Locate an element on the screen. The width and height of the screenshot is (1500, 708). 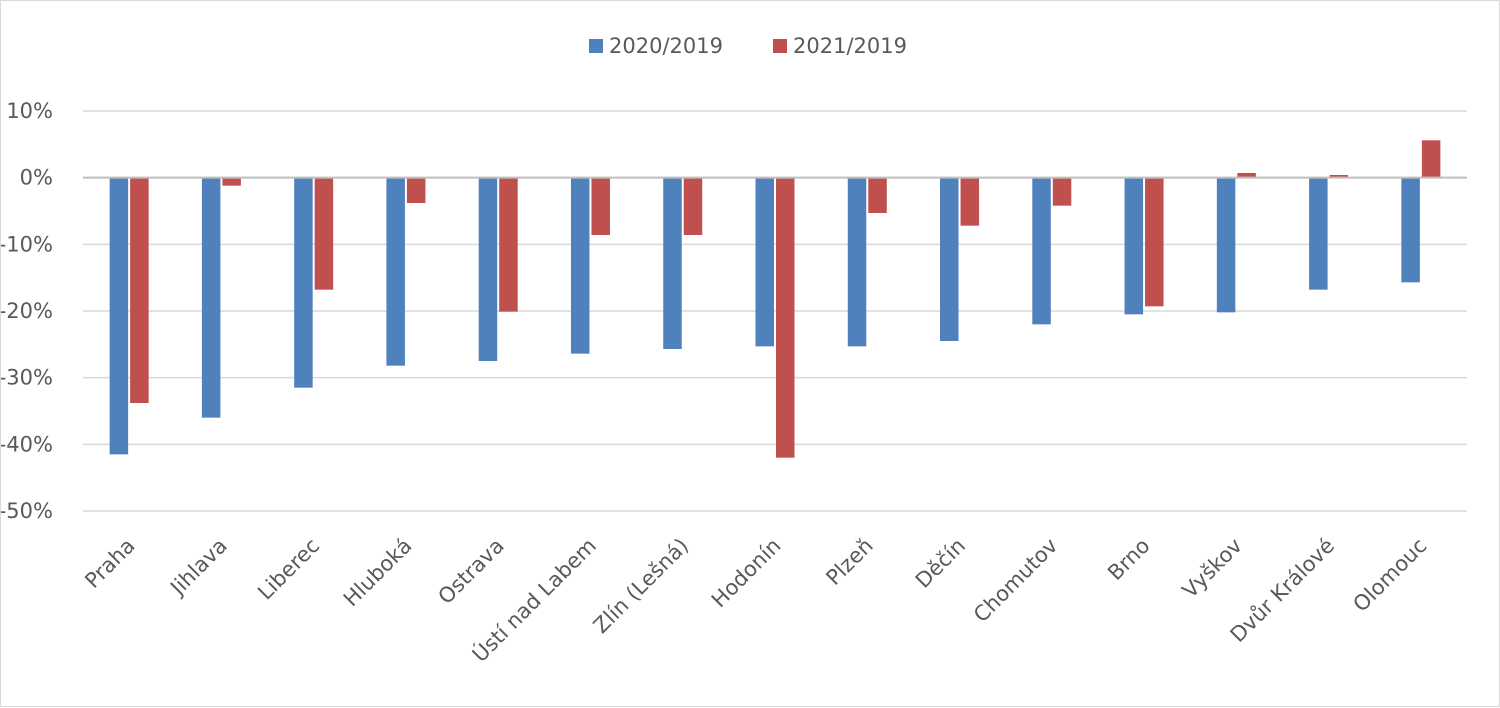
category-label: Hluboká is located at coordinates (378, 573).